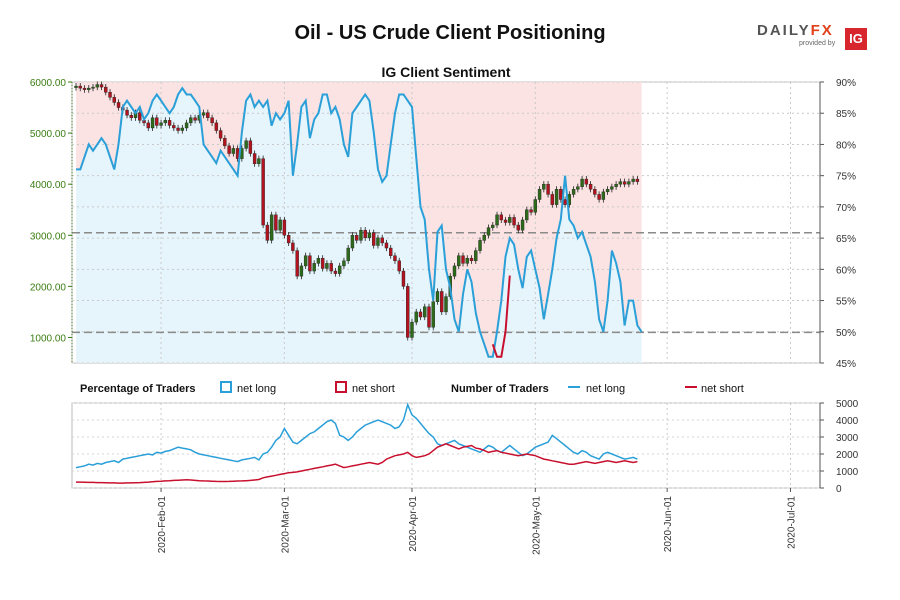 This screenshot has width=900, height=600. Describe the element at coordinates (846, 302) in the screenshot. I see `percentage-tick-label: 55%` at that location.